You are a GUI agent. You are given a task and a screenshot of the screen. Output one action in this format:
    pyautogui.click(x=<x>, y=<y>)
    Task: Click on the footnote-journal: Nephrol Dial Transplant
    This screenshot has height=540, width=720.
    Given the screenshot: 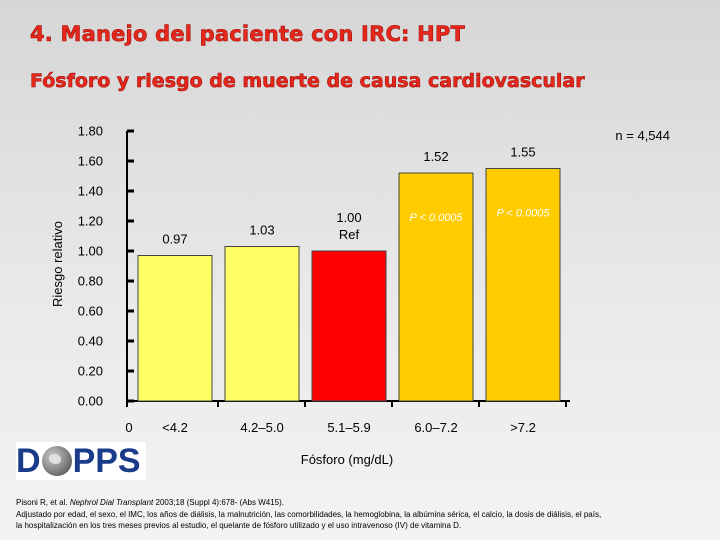 What is the action you would take?
    pyautogui.click(x=111, y=502)
    